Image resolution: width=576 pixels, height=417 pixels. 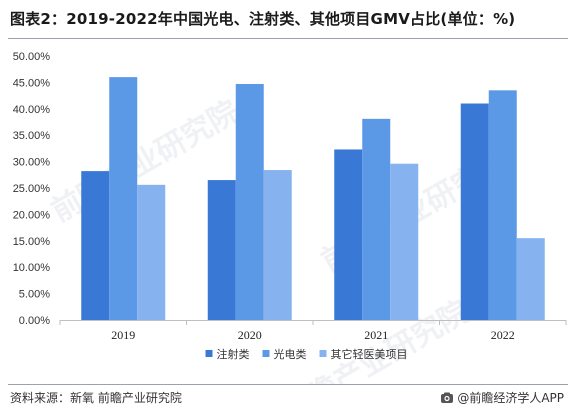 What do you see at coordinates (510, 398) in the screenshot?
I see `brand-label: @前瞻经济学人APP` at bounding box center [510, 398].